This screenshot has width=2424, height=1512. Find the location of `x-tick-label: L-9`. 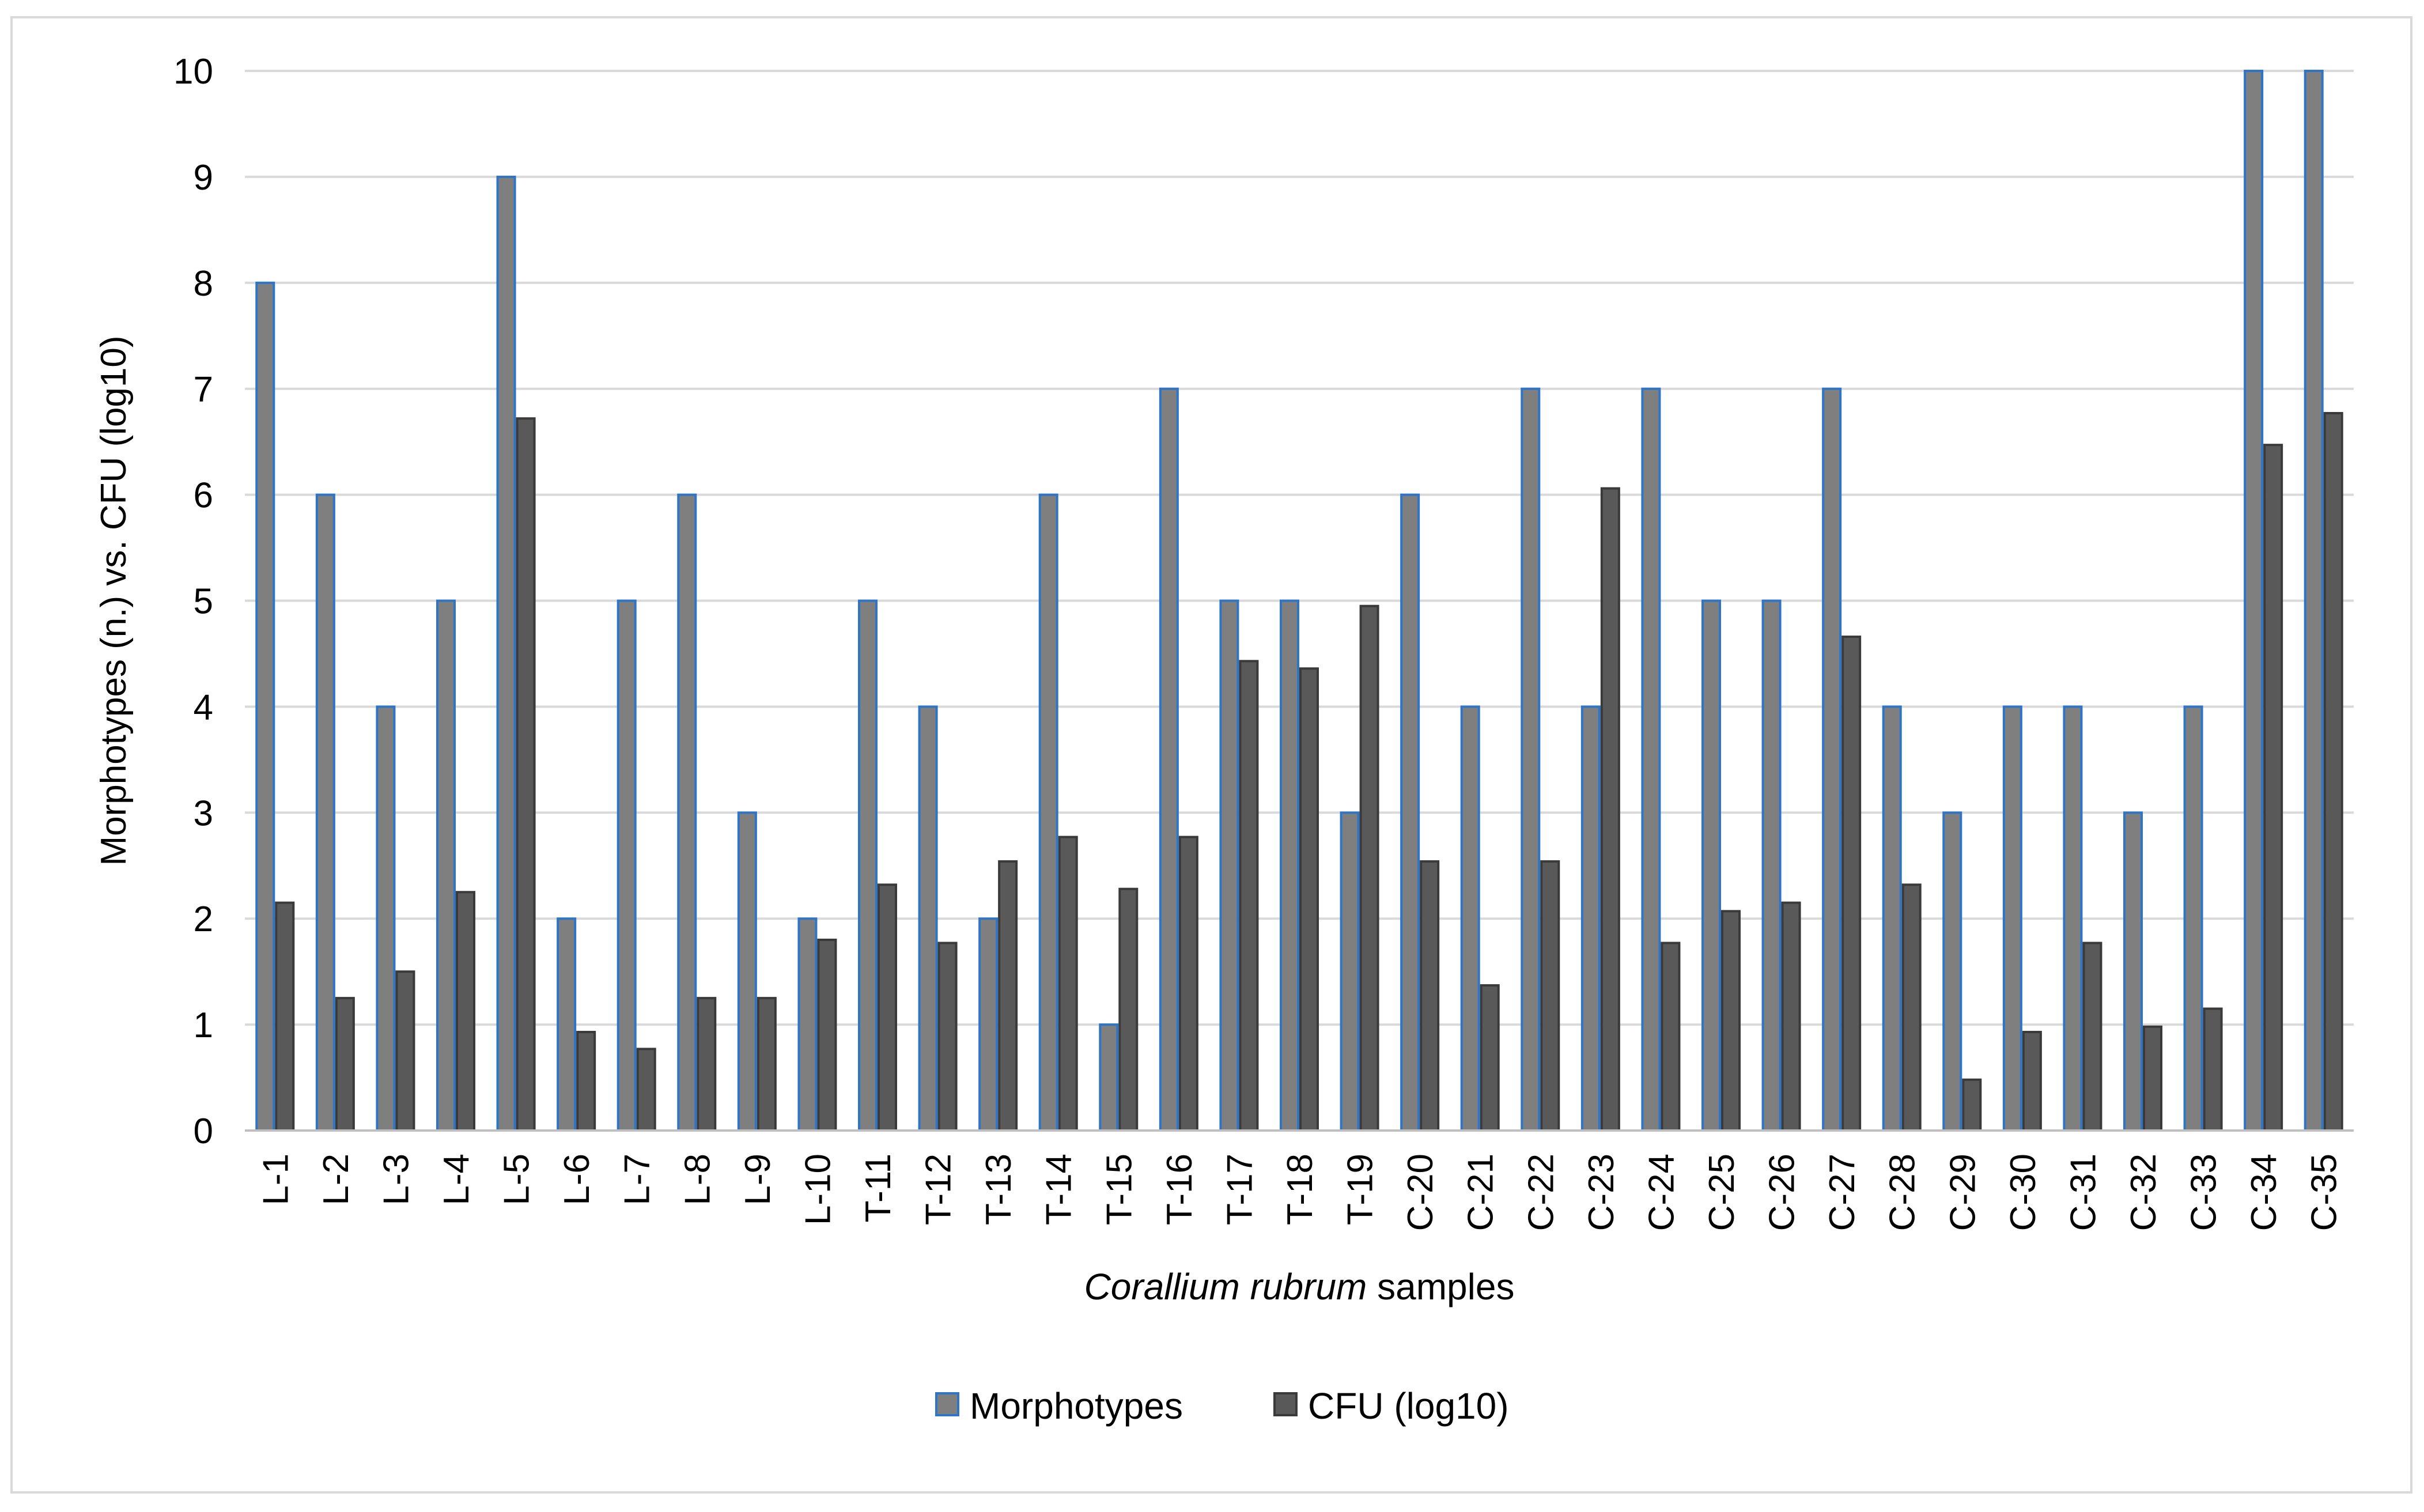

x-tick-label: L-9 is located at coordinates (758, 1179).